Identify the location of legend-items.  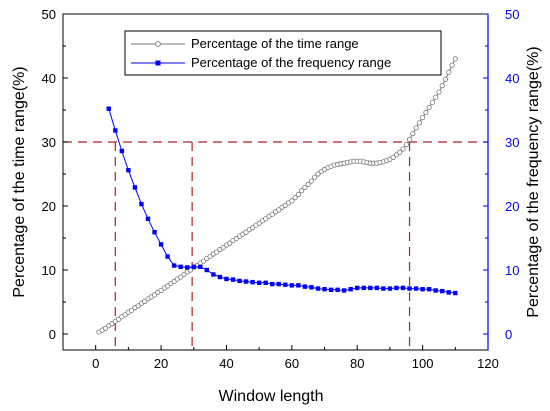
(158, 53).